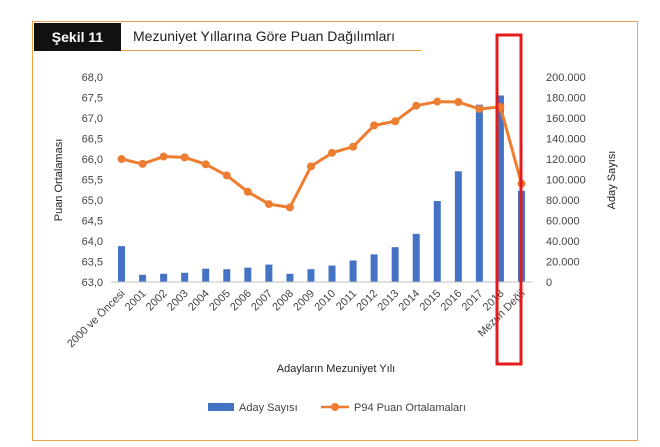  What do you see at coordinates (268, 408) in the screenshot?
I see `legend-label-bar: Aday Sayısı` at bounding box center [268, 408].